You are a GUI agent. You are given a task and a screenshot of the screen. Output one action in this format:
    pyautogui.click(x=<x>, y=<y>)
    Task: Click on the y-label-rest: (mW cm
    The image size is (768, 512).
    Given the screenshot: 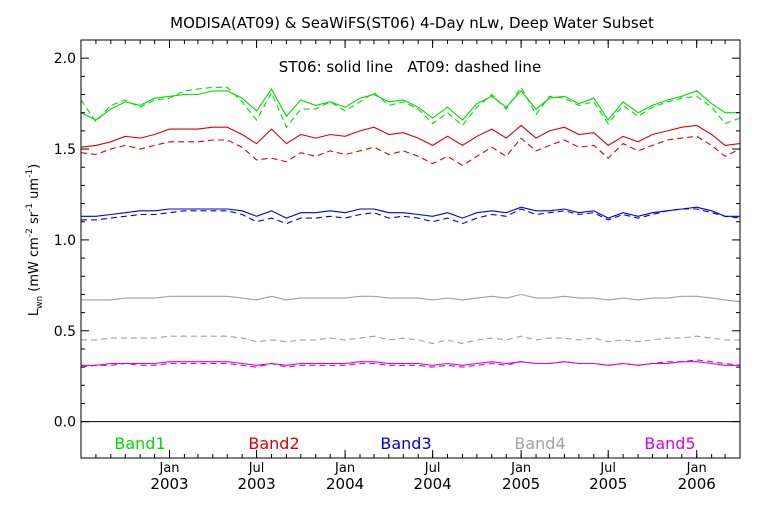 What is the action you would take?
    pyautogui.click(x=34, y=266)
    